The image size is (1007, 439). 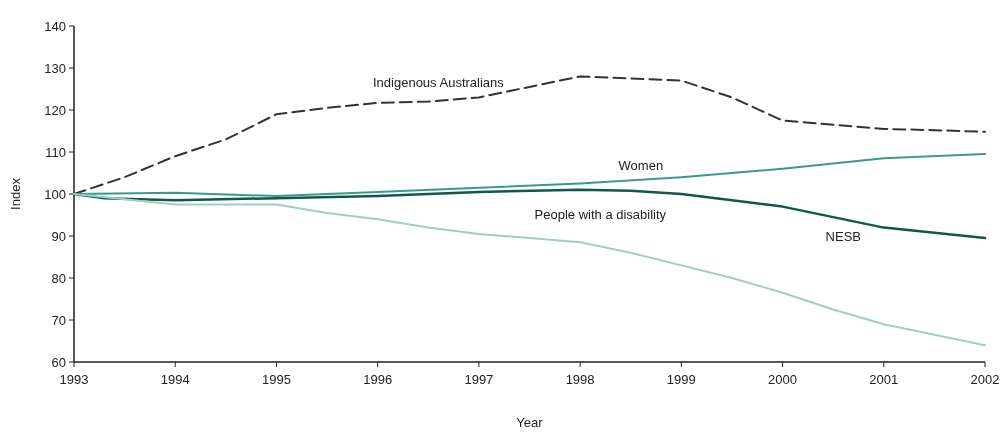 What do you see at coordinates (378, 379) in the screenshot?
I see `x-tick-label: 1996` at bounding box center [378, 379].